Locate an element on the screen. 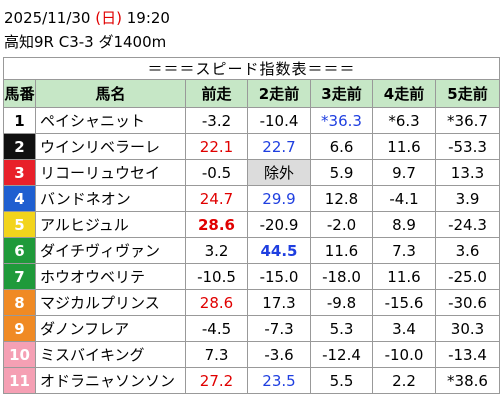 The width and height of the screenshot is (503, 407). speed-index: 13.3 is located at coordinates (467, 172).